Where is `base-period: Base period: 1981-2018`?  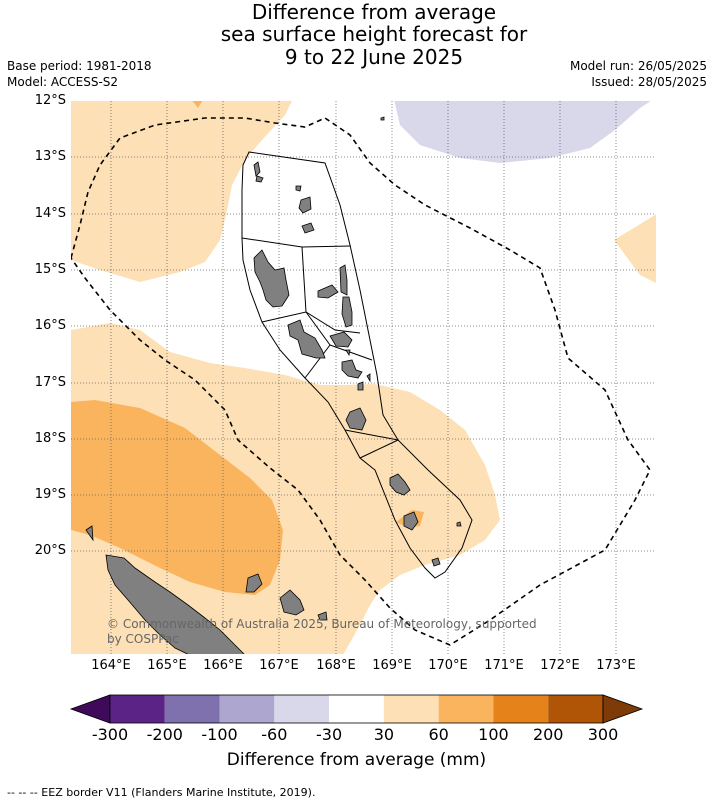 base-period: Base period: 1981-2018 is located at coordinates (79, 66).